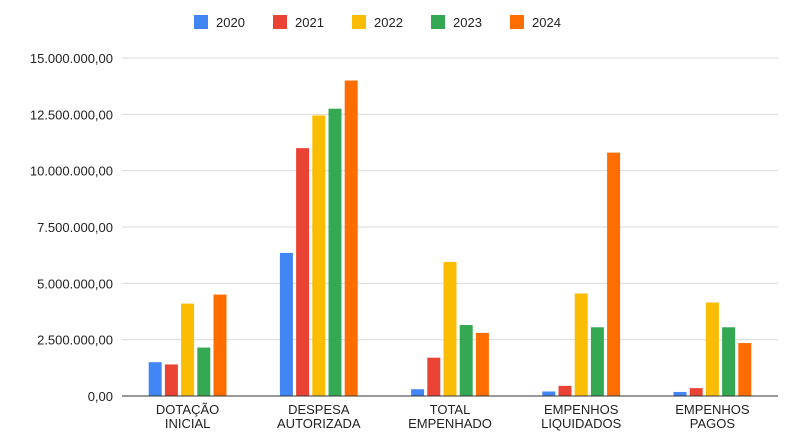  Describe the element at coordinates (450, 409) in the screenshot. I see `x-tick-label: TOTAL` at that location.